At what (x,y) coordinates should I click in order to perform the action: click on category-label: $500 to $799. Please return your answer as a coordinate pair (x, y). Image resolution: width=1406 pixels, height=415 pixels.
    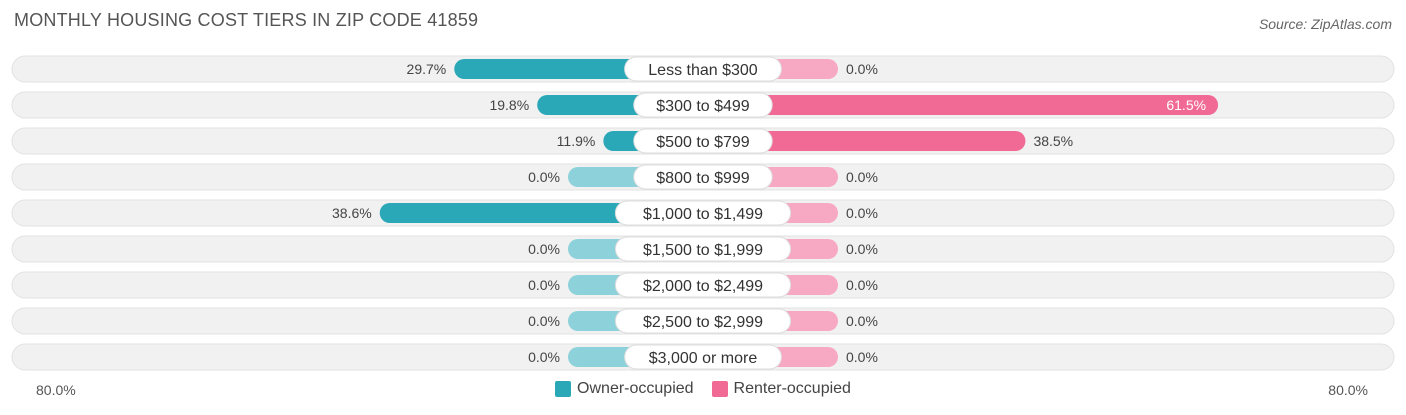
    Looking at the image, I should click on (703, 142).